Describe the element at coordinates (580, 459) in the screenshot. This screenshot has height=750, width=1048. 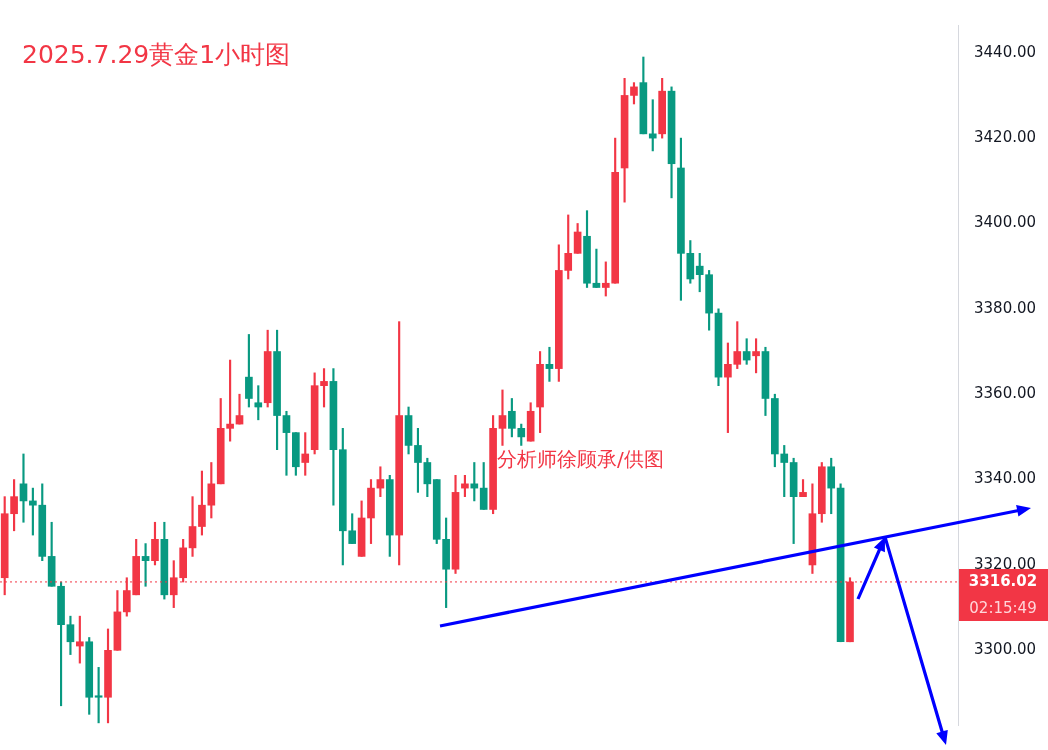
I see `annotation: 分析师徐顾承/供图` at that location.